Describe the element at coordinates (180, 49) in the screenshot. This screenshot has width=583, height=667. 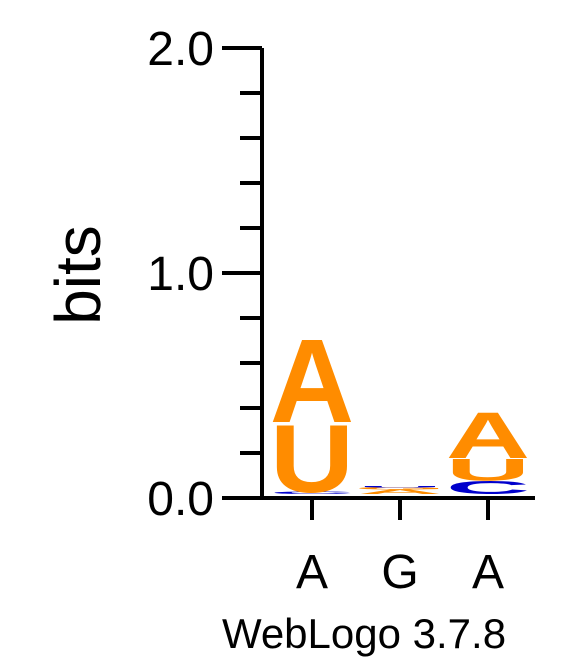
I see `y-tick-label: 2.0` at that location.